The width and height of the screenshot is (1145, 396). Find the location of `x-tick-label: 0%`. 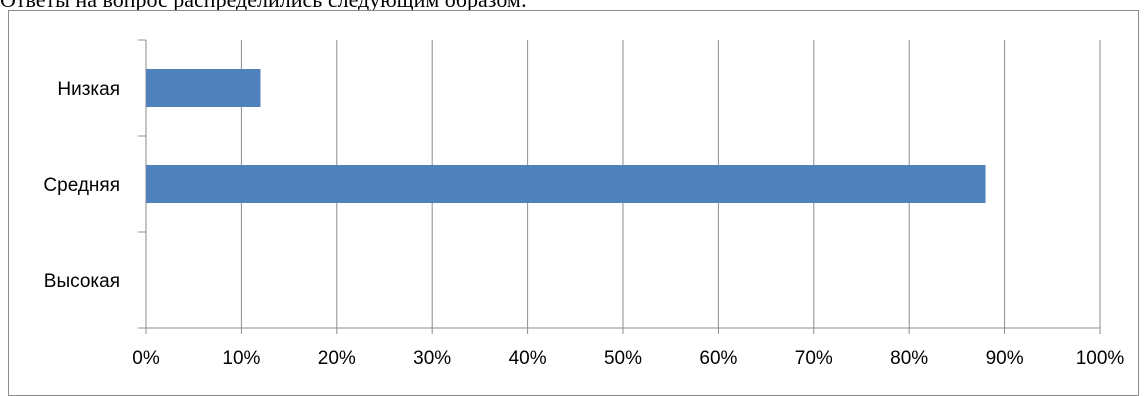

x-tick-label: 0% is located at coordinates (146, 358).